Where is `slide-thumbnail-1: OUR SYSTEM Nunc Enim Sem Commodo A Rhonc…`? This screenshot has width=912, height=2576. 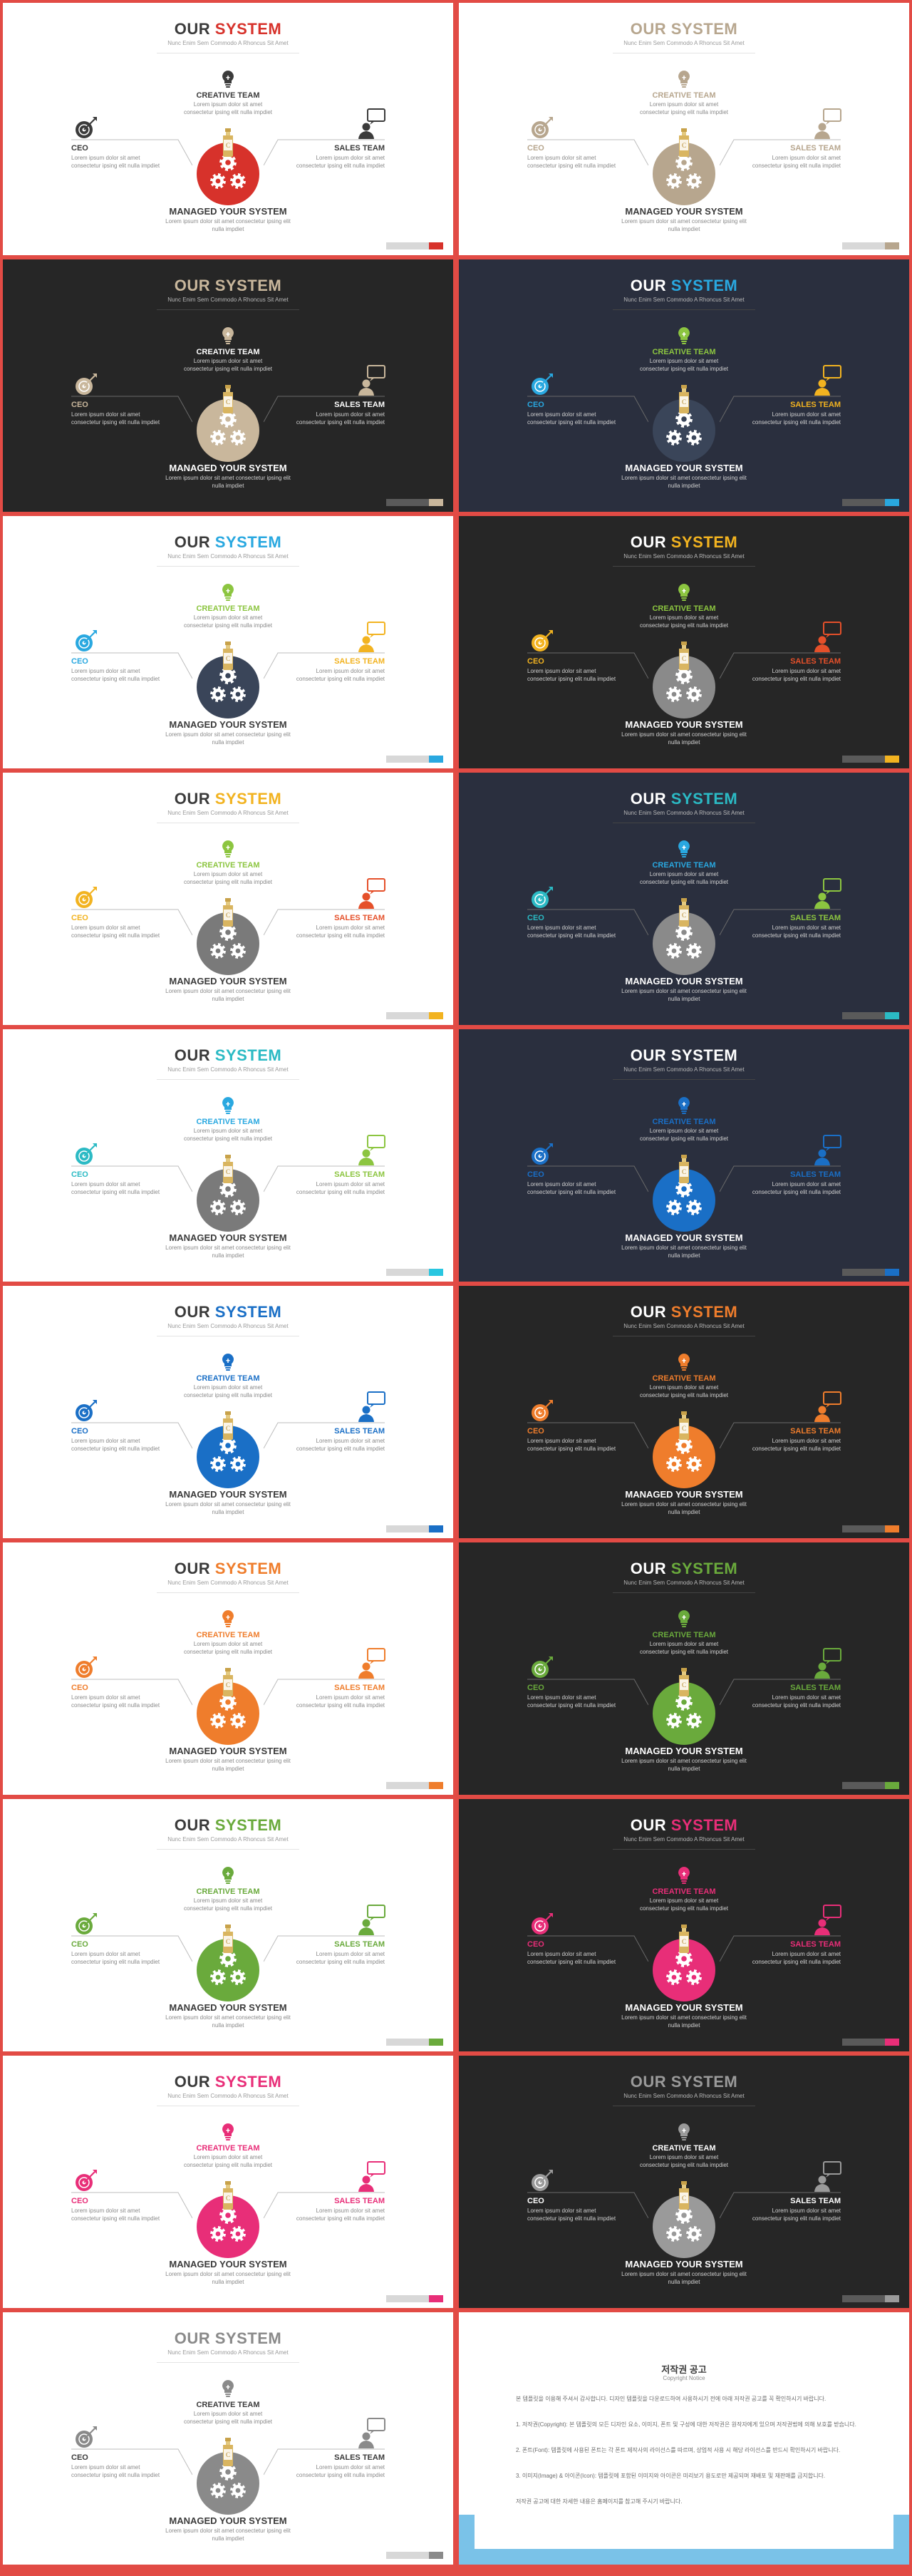 slide-thumbnail-1: OUR SYSTEM Nunc Enim Sem Commodo A Rhonc… is located at coordinates (228, 129).